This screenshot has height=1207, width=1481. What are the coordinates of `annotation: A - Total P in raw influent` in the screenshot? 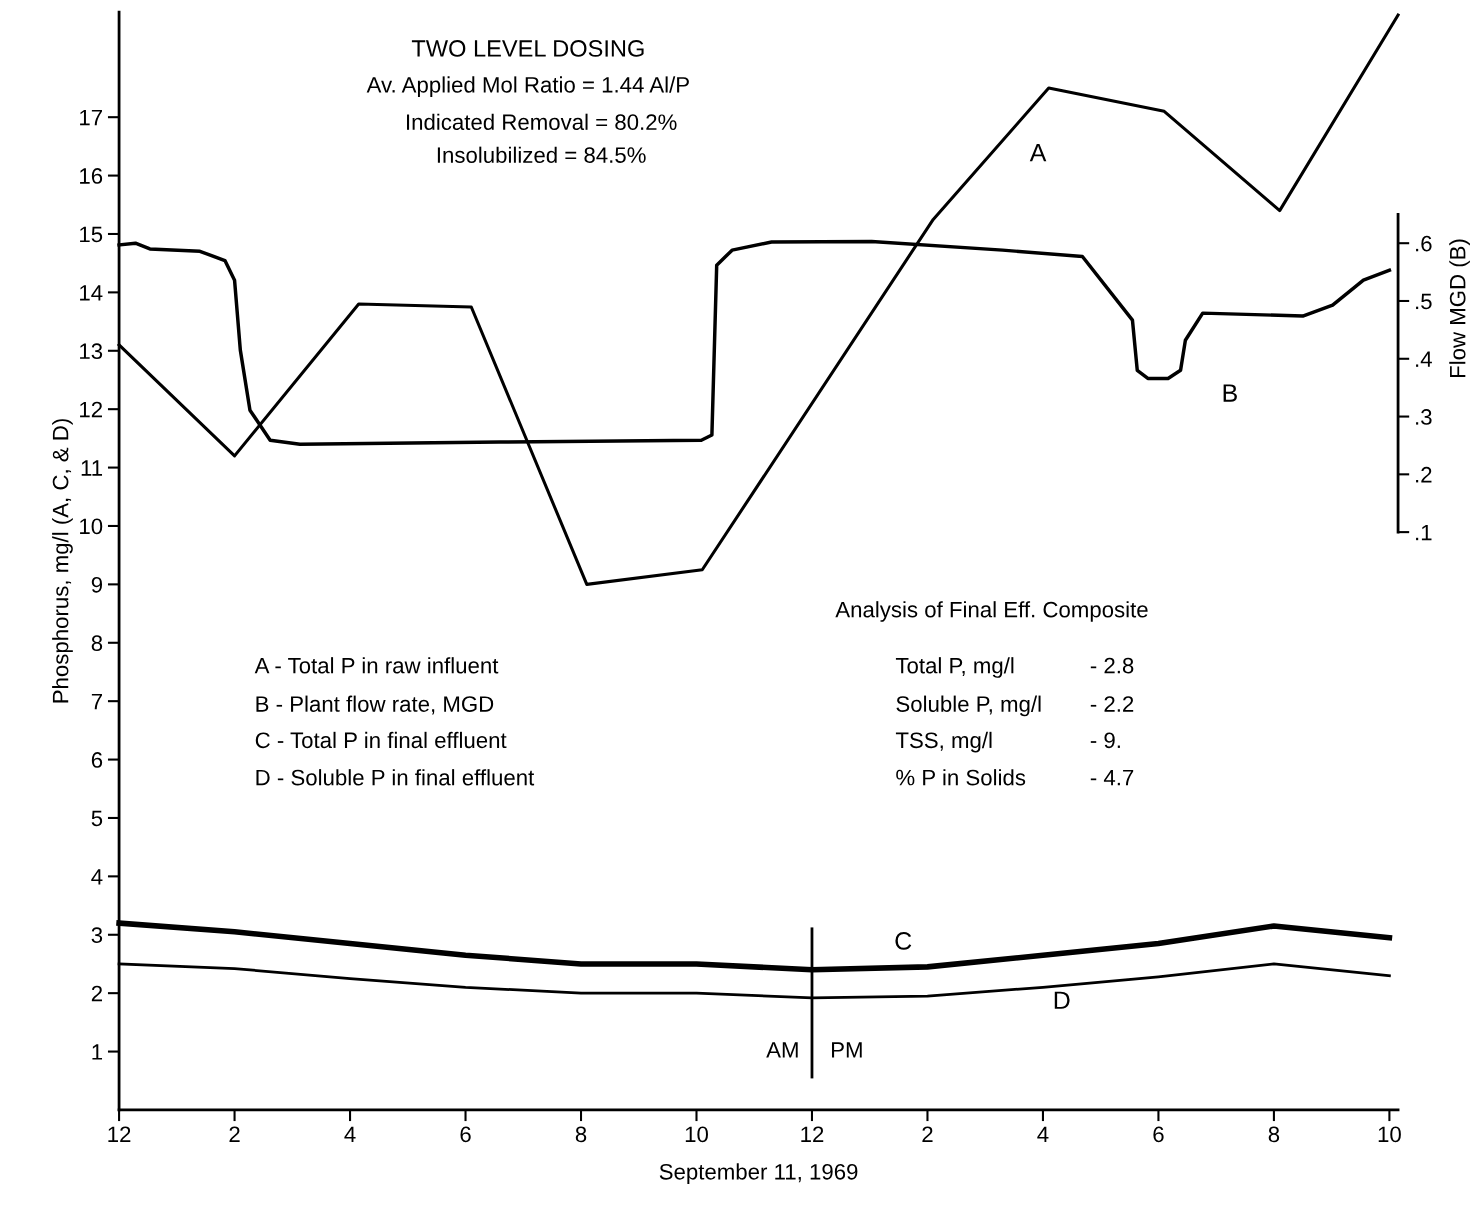 It's located at (376, 665).